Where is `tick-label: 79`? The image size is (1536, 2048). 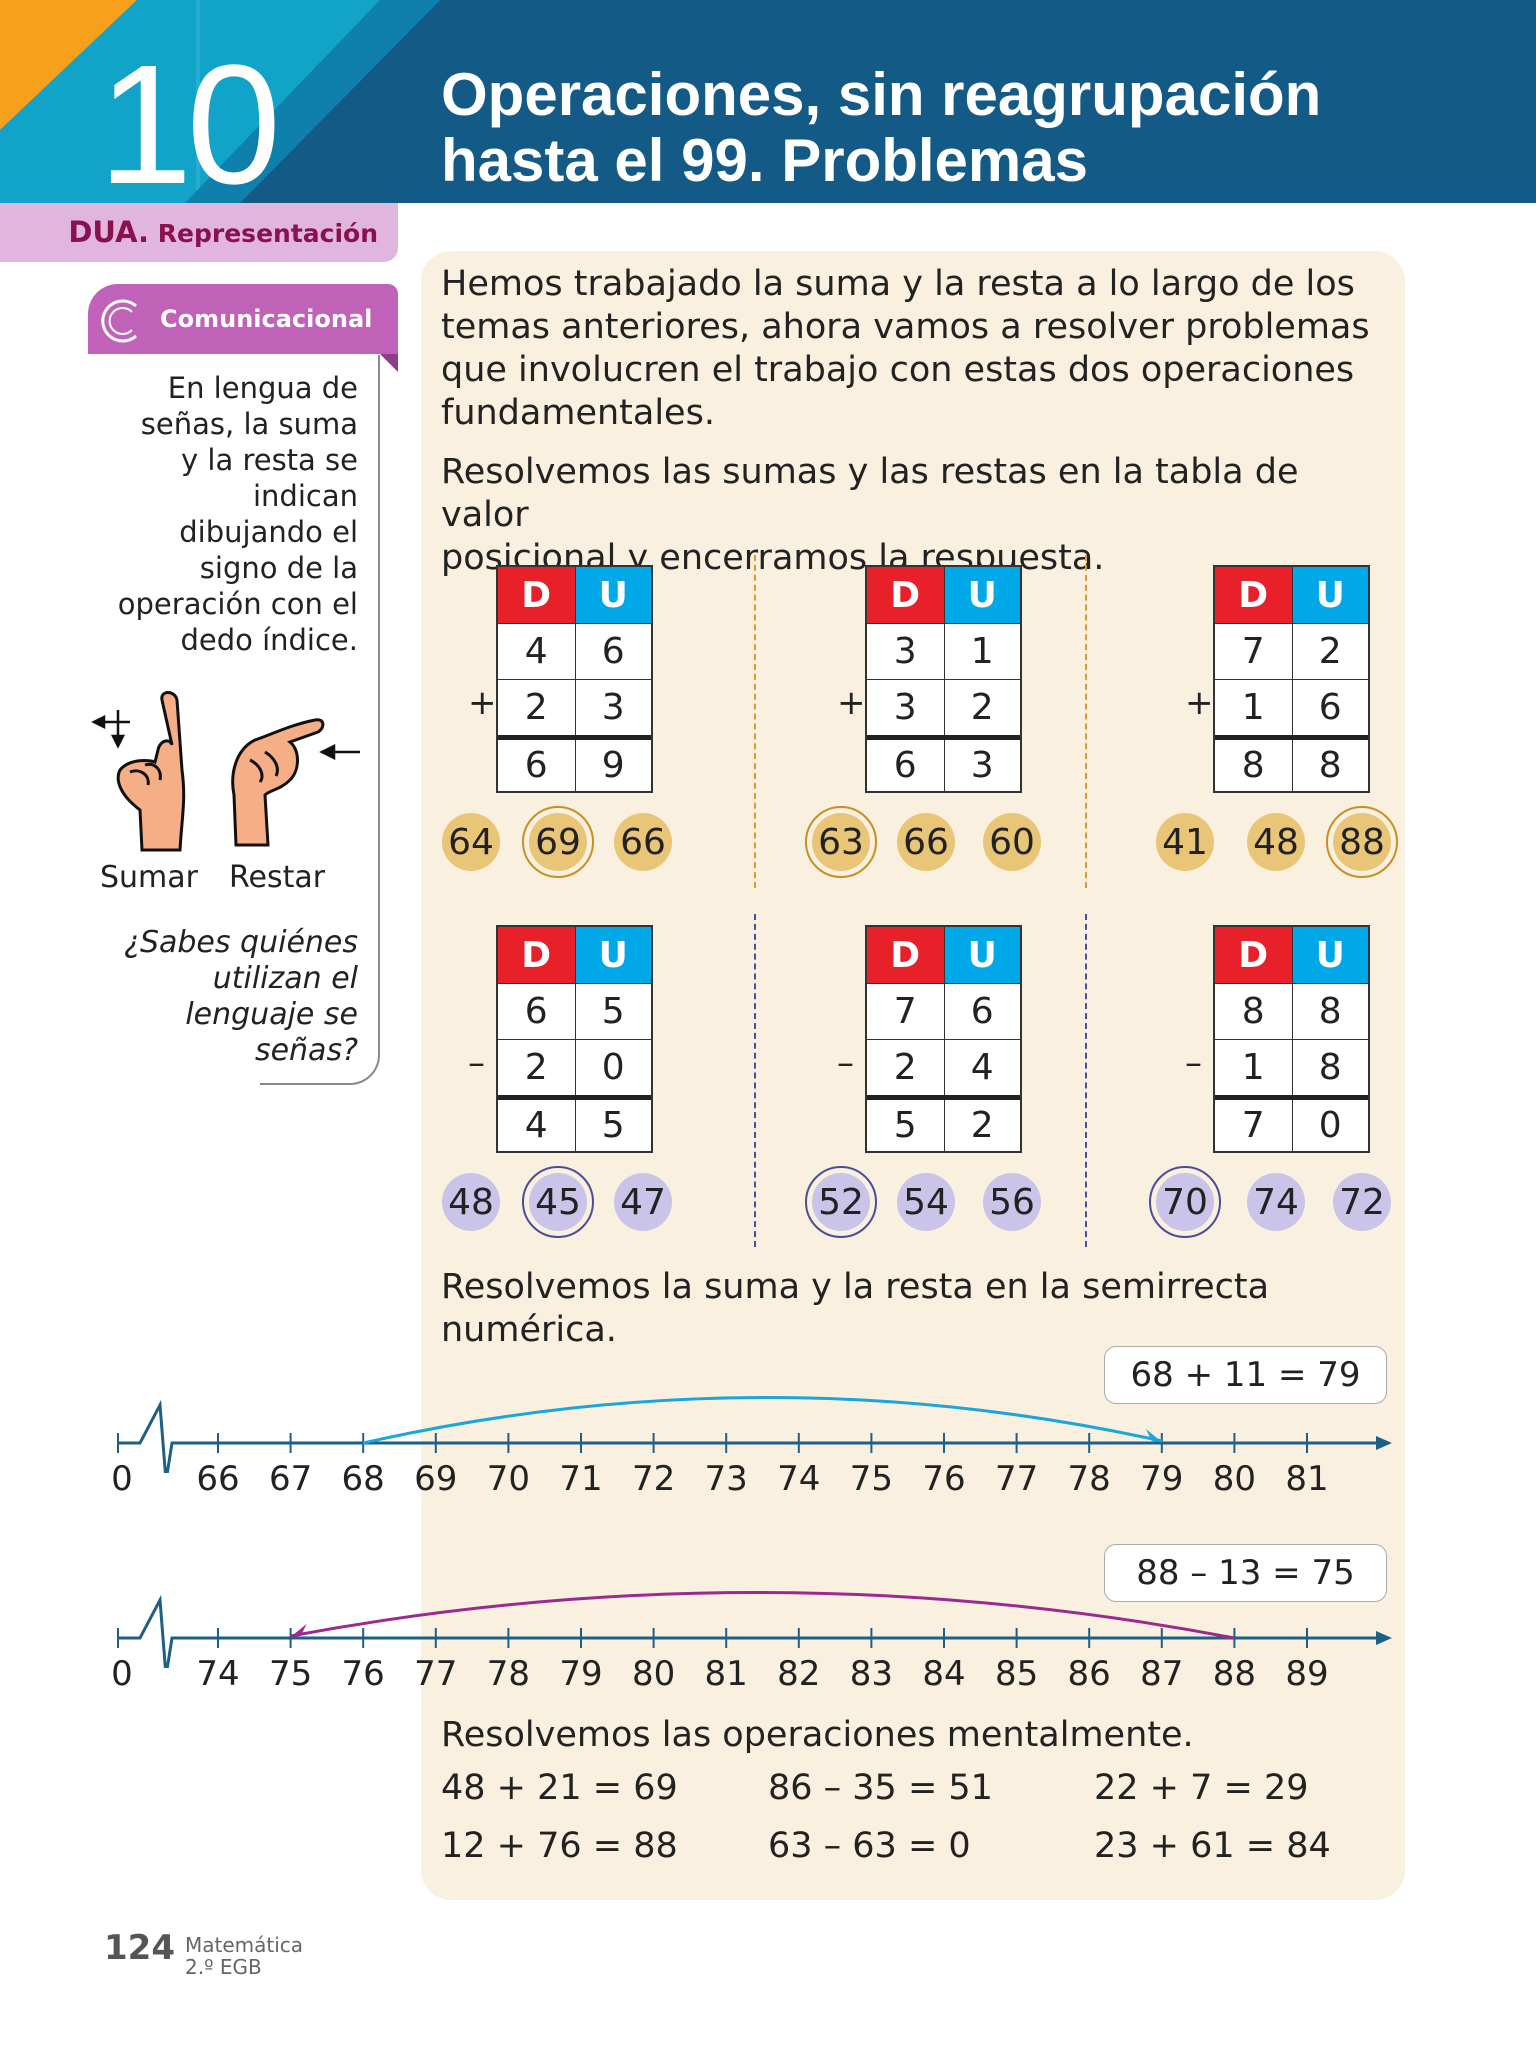 tick-label: 79 is located at coordinates (1162, 1479).